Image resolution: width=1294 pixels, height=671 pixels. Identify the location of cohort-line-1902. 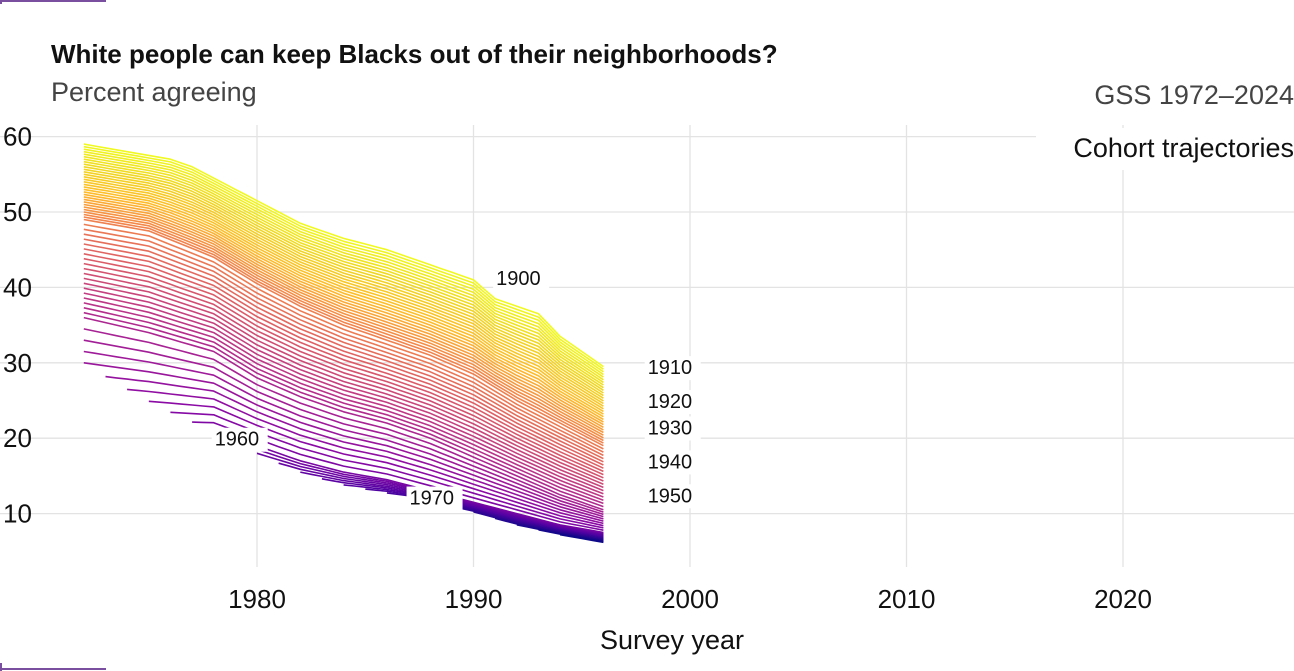
(343, 260).